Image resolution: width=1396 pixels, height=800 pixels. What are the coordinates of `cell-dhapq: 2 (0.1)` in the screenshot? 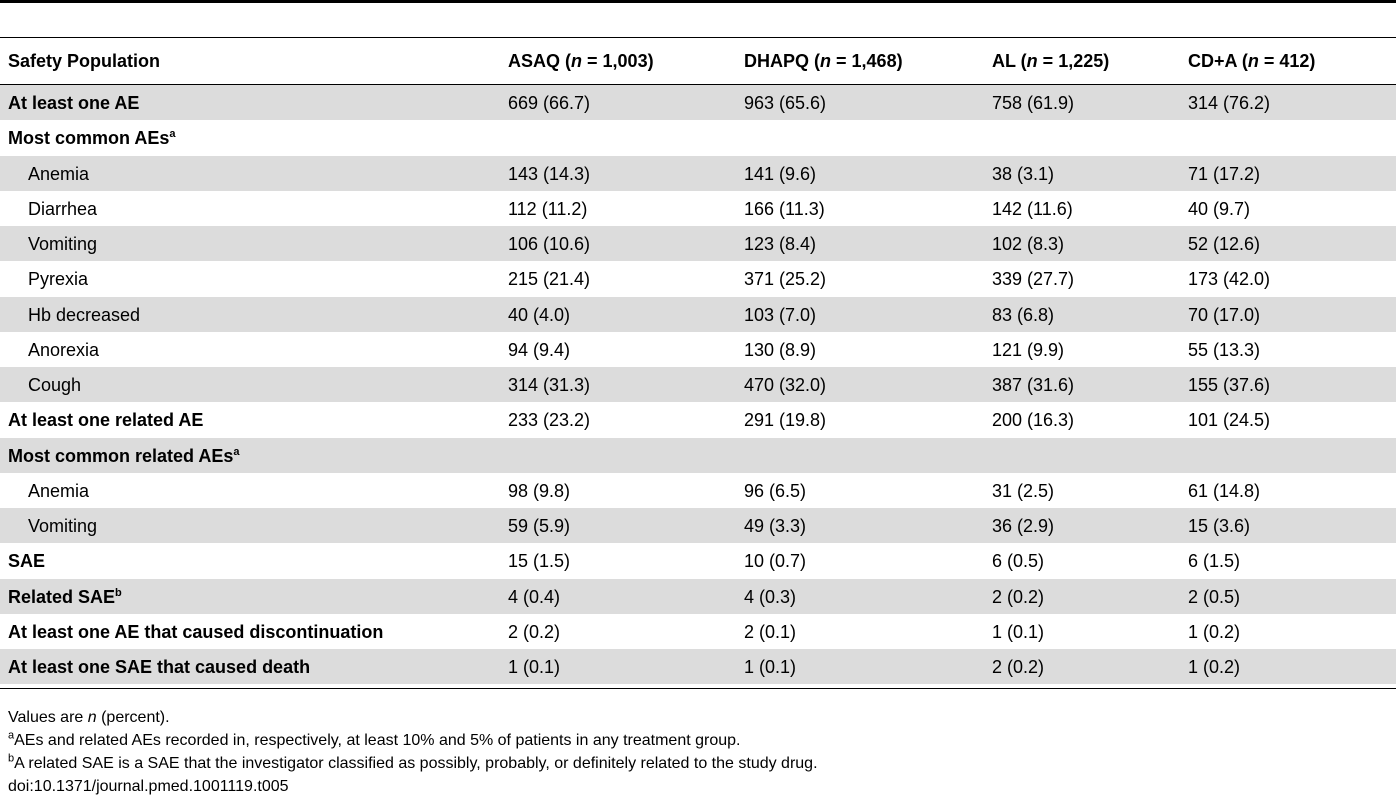 It's located at (770, 631).